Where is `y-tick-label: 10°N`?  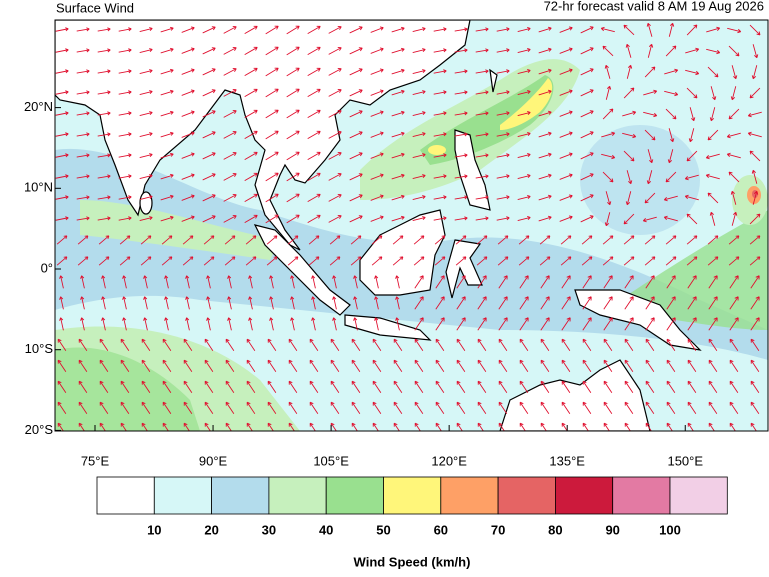
y-tick-label: 10°N is located at coordinates (38, 187).